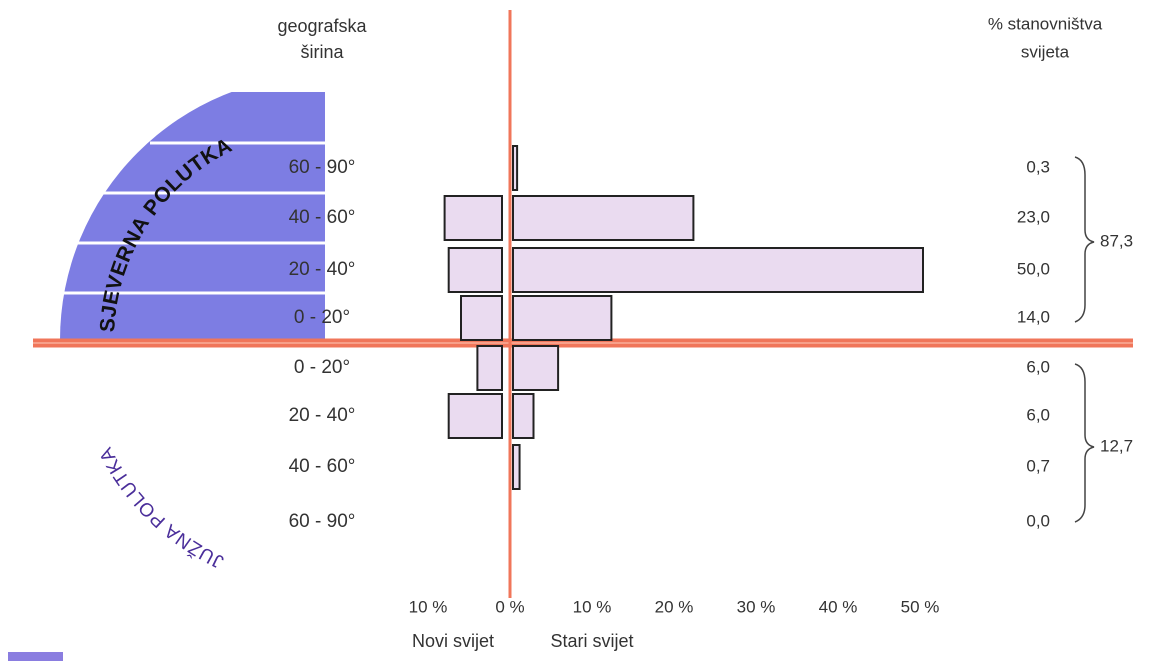  I want to click on northern-quadrant, so click(192, 216).